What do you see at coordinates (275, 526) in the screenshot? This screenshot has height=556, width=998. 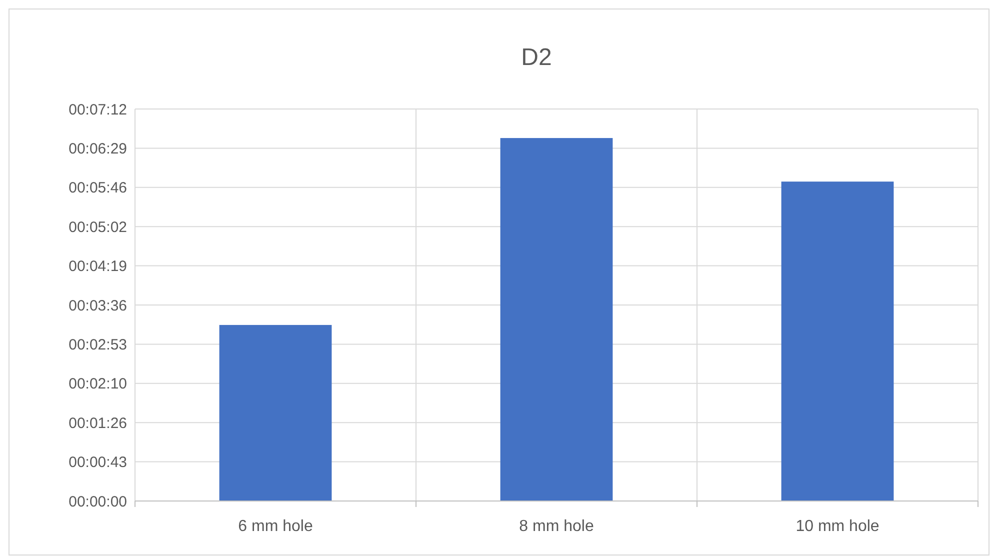 I see `x-tick-label: 6 mm hole` at bounding box center [275, 526].